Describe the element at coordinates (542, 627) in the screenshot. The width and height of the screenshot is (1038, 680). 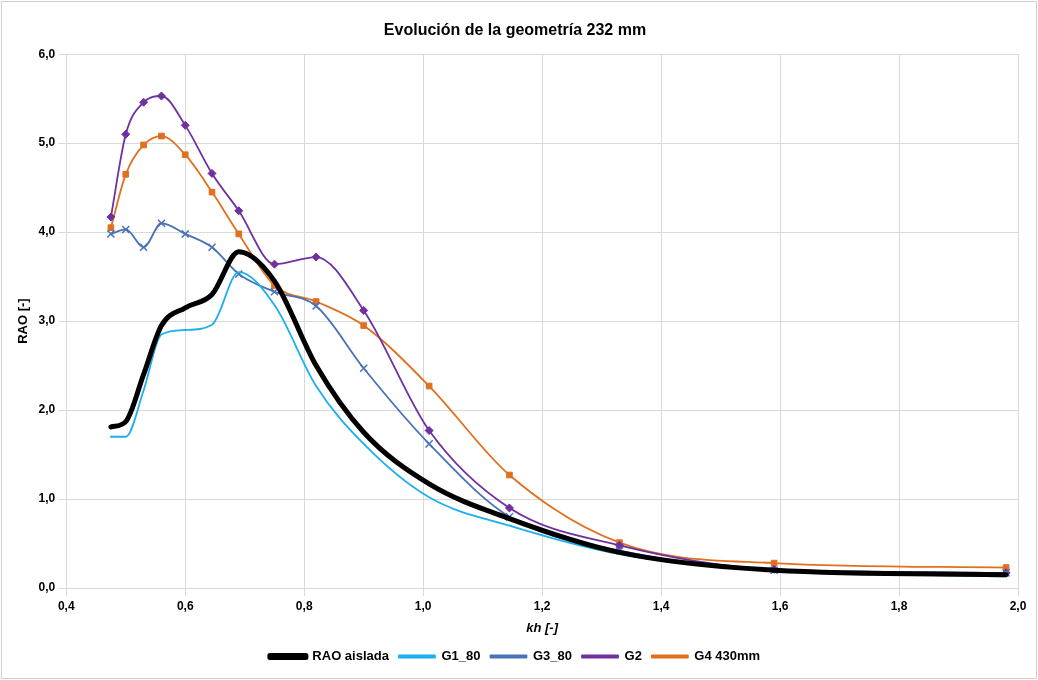
I see `x-axis-title: kh [-]` at that location.